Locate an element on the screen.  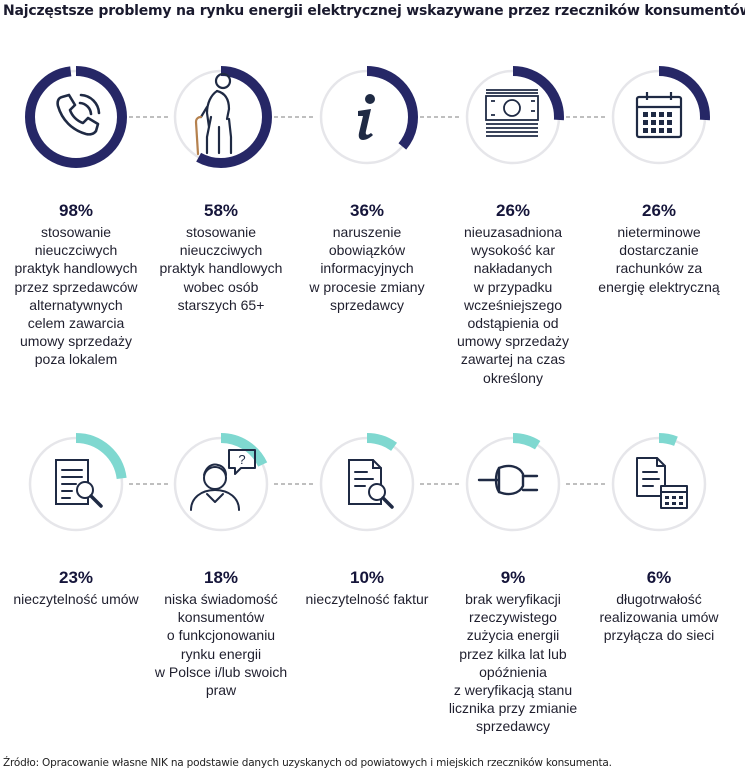
description-line: energię elektryczną is located at coordinates (659, 286).